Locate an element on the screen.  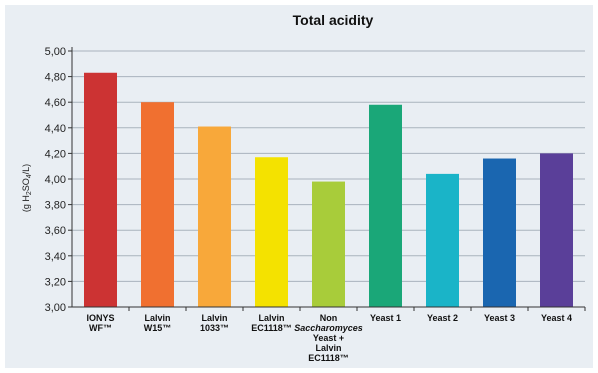
x-tick-label: Lalvin 1033™ is located at coordinates (214, 323).